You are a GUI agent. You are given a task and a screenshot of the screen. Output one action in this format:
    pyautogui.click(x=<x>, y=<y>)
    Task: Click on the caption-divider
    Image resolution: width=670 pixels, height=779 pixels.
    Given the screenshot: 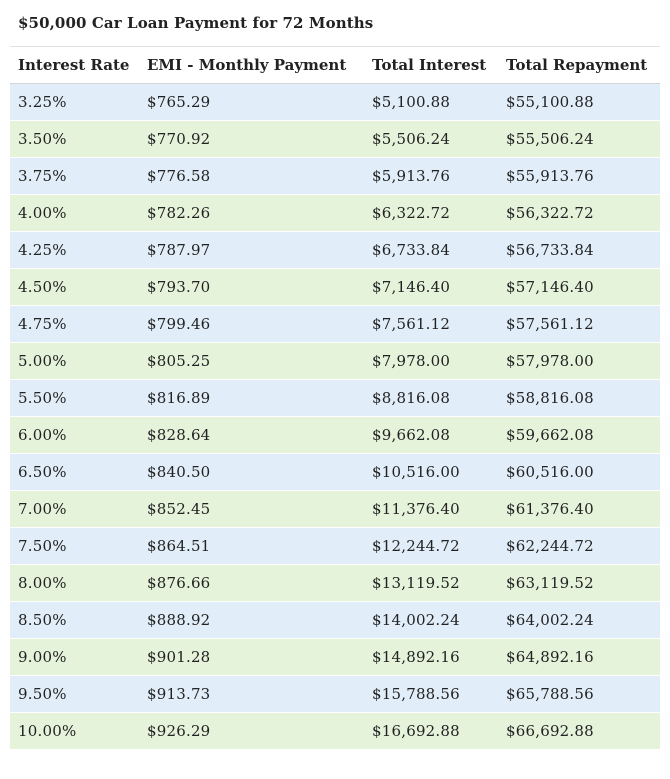 What is the action you would take?
    pyautogui.click(x=335, y=46)
    